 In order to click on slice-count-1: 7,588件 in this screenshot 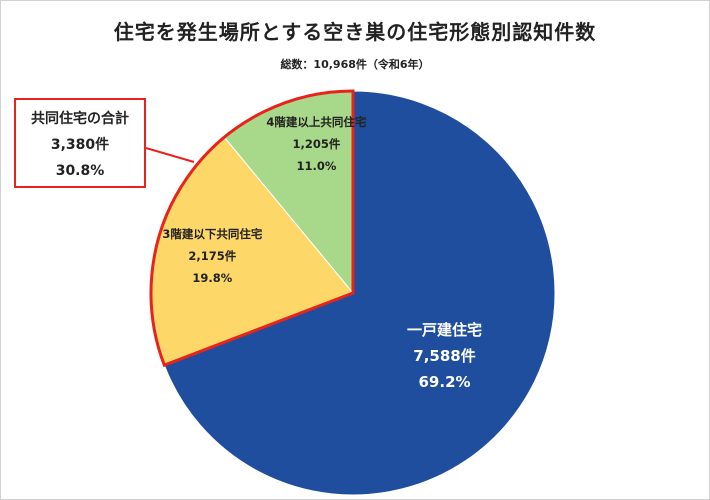, I will do `click(444, 356)`.